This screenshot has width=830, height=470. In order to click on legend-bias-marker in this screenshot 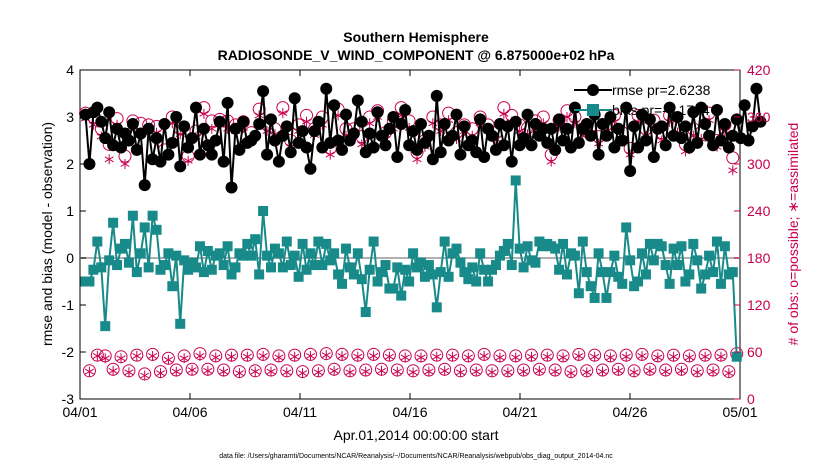, I will do `click(593, 110)`.